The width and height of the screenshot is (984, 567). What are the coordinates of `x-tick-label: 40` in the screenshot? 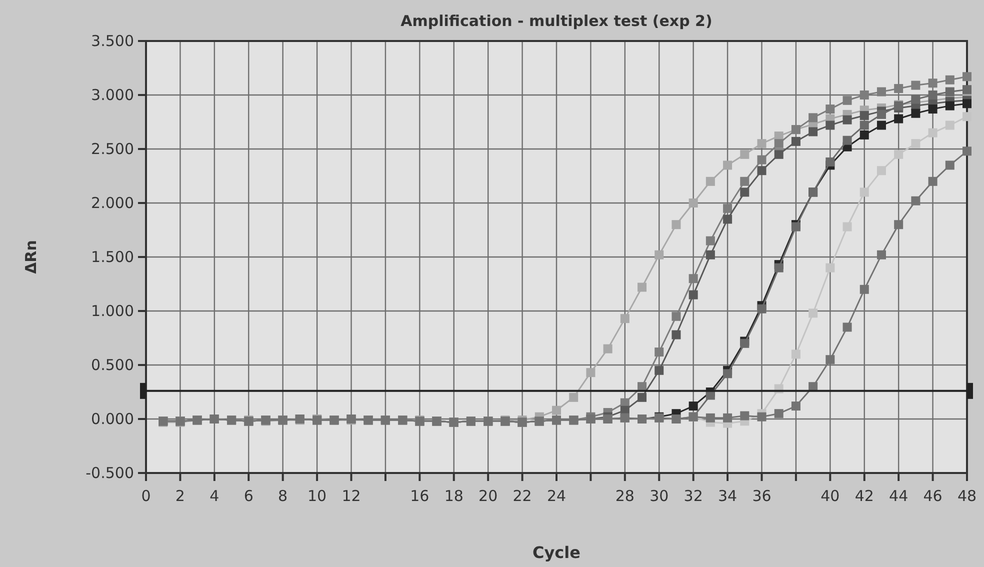 It's located at (830, 496).